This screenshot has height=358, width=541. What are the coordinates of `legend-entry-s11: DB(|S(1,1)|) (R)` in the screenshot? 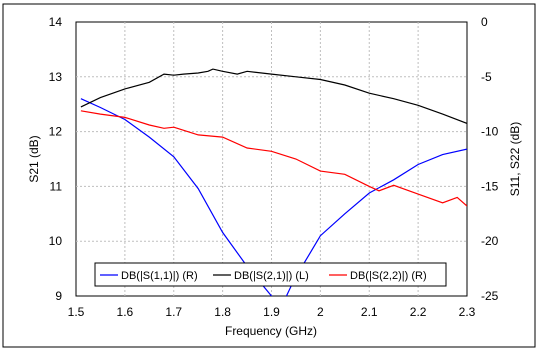 It's located at (149, 276).